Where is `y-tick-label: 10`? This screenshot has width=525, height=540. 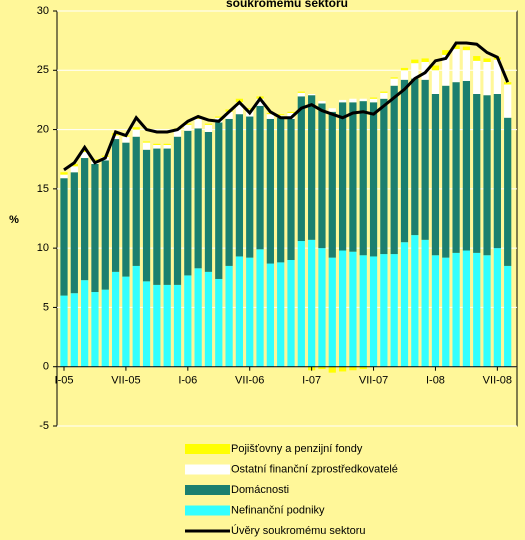
y-tick-label: 10 is located at coordinates (43, 248).